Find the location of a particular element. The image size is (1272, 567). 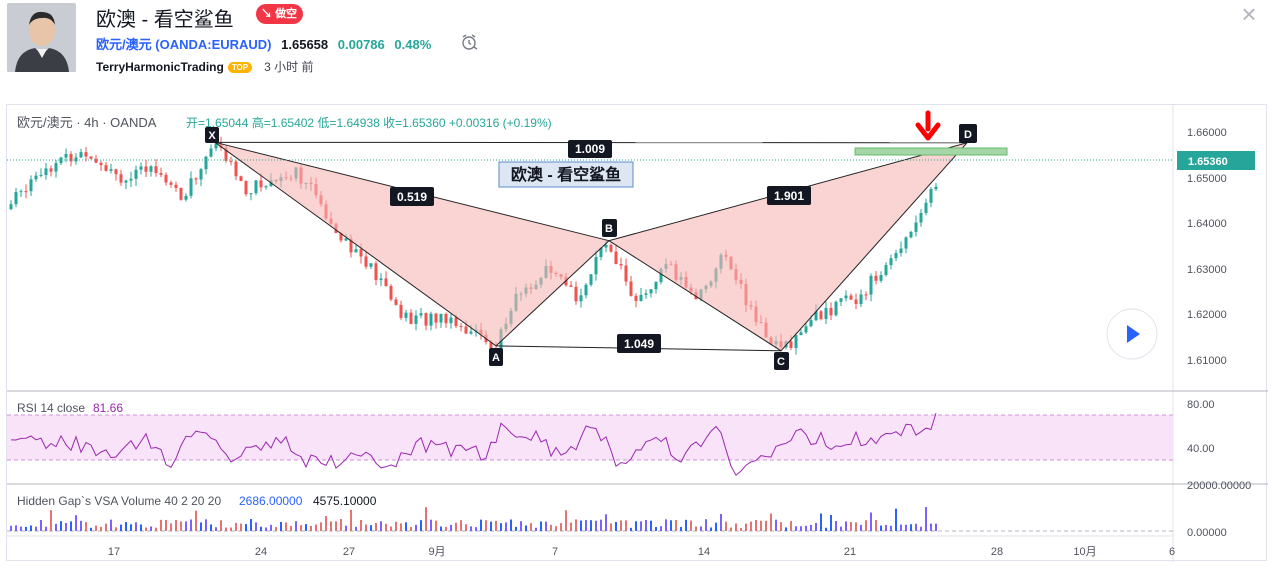

volume-tick: 20000.00000 is located at coordinates (1219, 486).